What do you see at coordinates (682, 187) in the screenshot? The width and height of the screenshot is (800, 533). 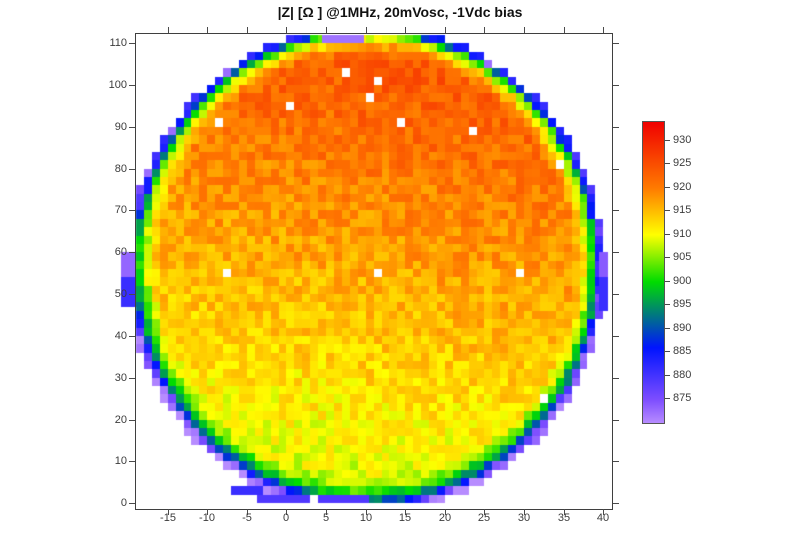 I see `colorbar-tick-label: 920` at bounding box center [682, 187].